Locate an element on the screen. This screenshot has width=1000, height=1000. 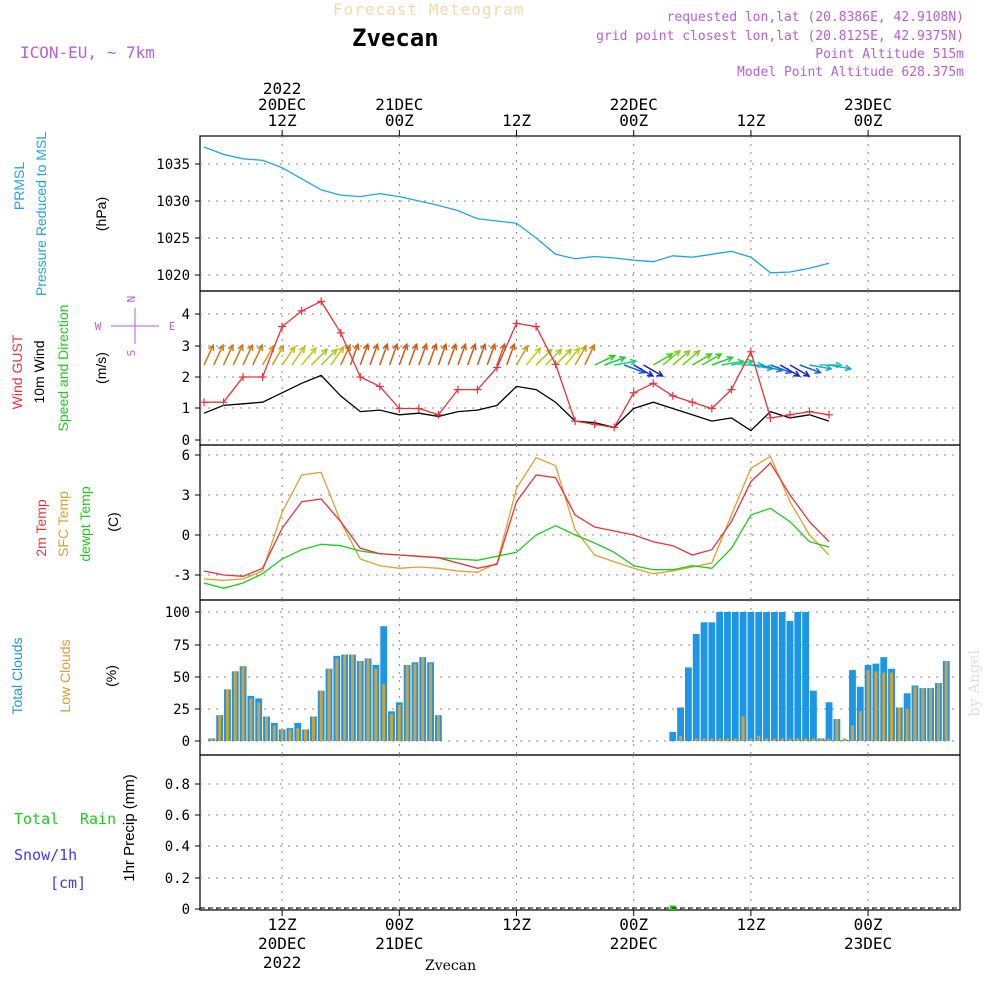
clouds-unit-label: (%) is located at coordinates (111, 676).